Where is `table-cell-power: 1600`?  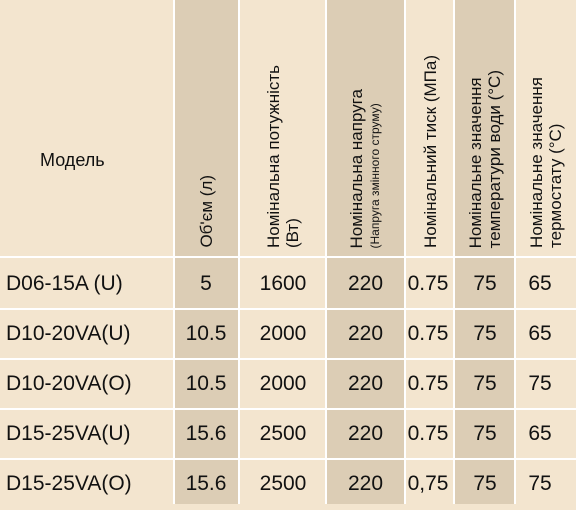
table-cell-power: 1600 is located at coordinates (283, 283).